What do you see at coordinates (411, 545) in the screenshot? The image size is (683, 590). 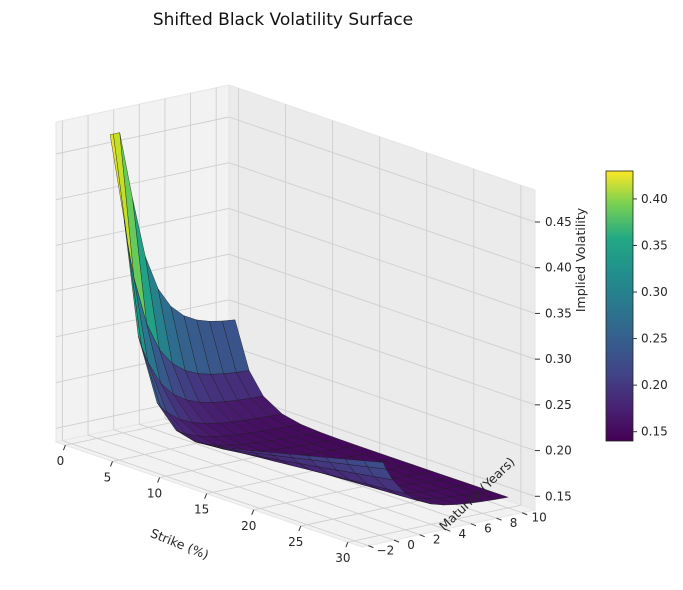 I see `y-tick-label: 0` at bounding box center [411, 545].